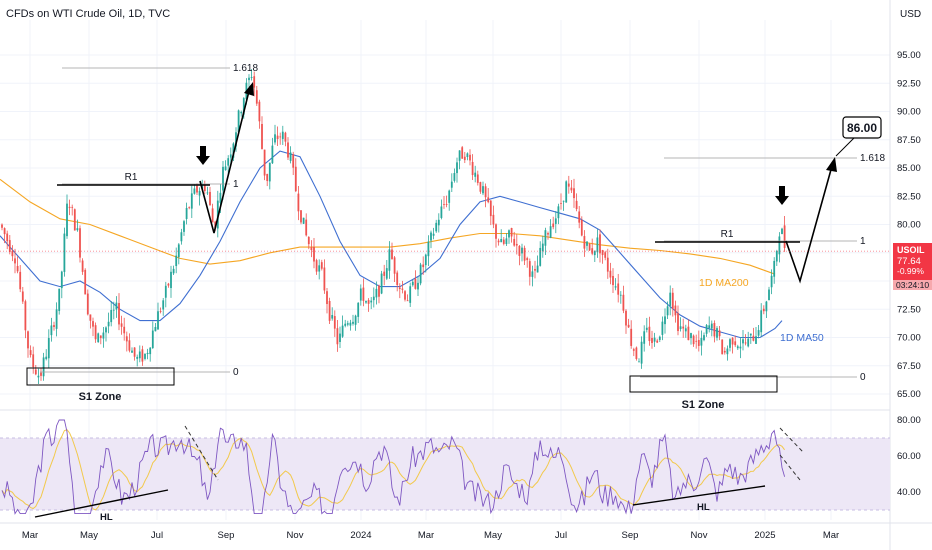  I want to click on rsi-line, so click(393, 467).